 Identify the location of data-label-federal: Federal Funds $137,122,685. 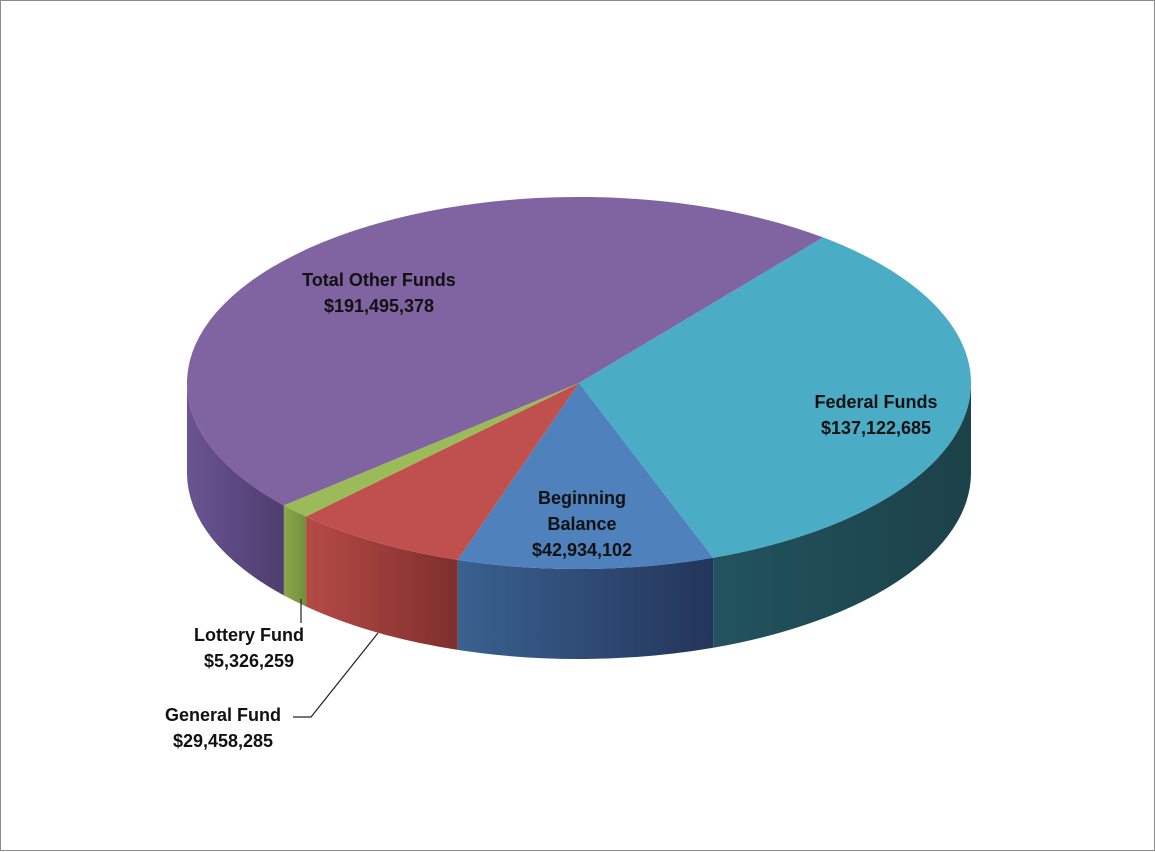
(875, 415).